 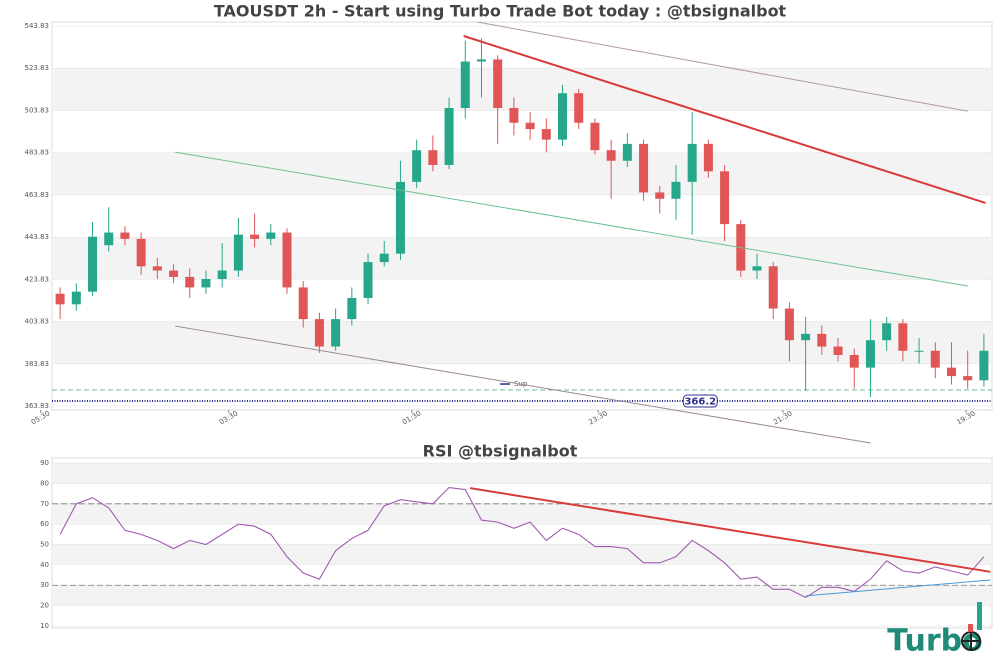 What do you see at coordinates (44, 565) in the screenshot?
I see `y-tick-label: 40` at bounding box center [44, 565].